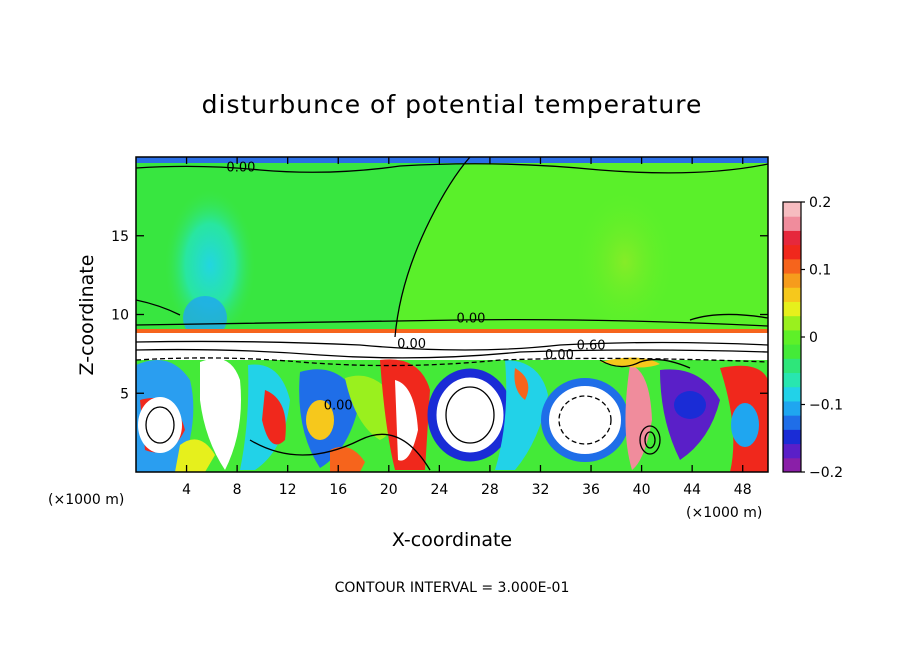 The width and height of the screenshot is (904, 654). Describe the element at coordinates (452, 336) in the screenshot. I see `tropopause-band-white` at that location.